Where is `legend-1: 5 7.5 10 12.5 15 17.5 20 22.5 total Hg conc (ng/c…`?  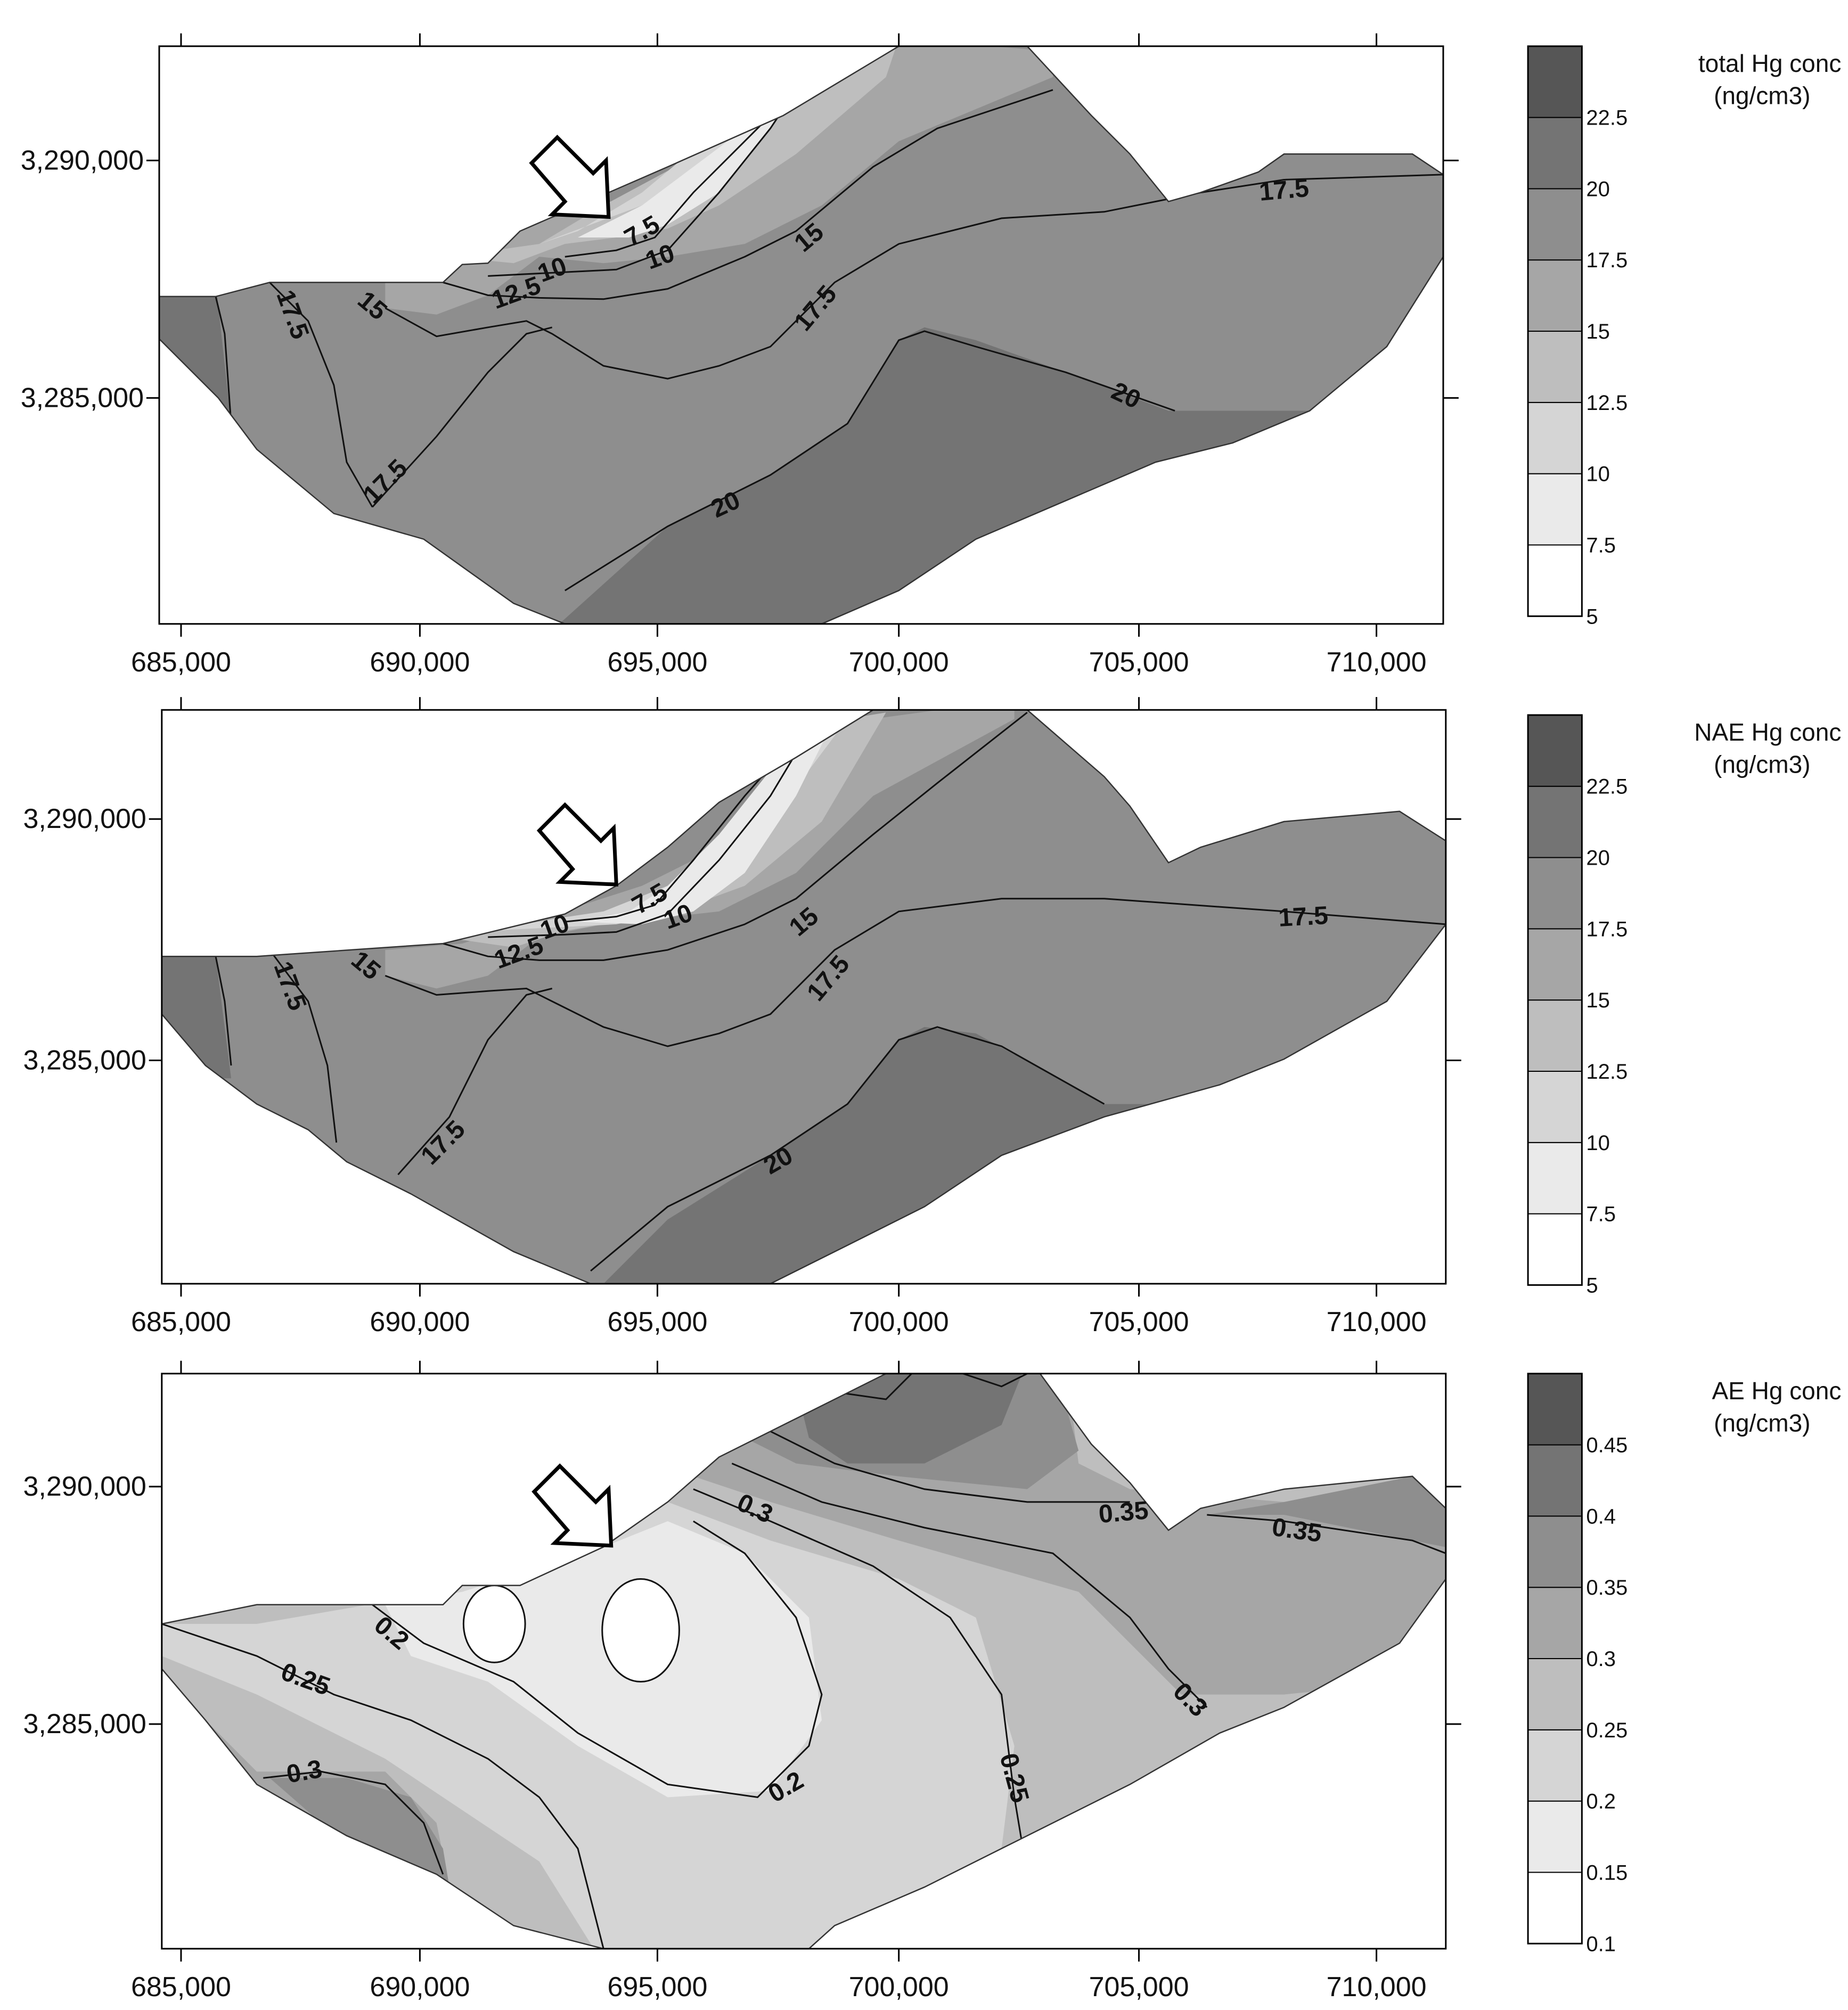 legend-1: 5 7.5 10 12.5 15 17.5 20 22.5 total Hg conc (ng/c… is located at coordinates (1684, 337).